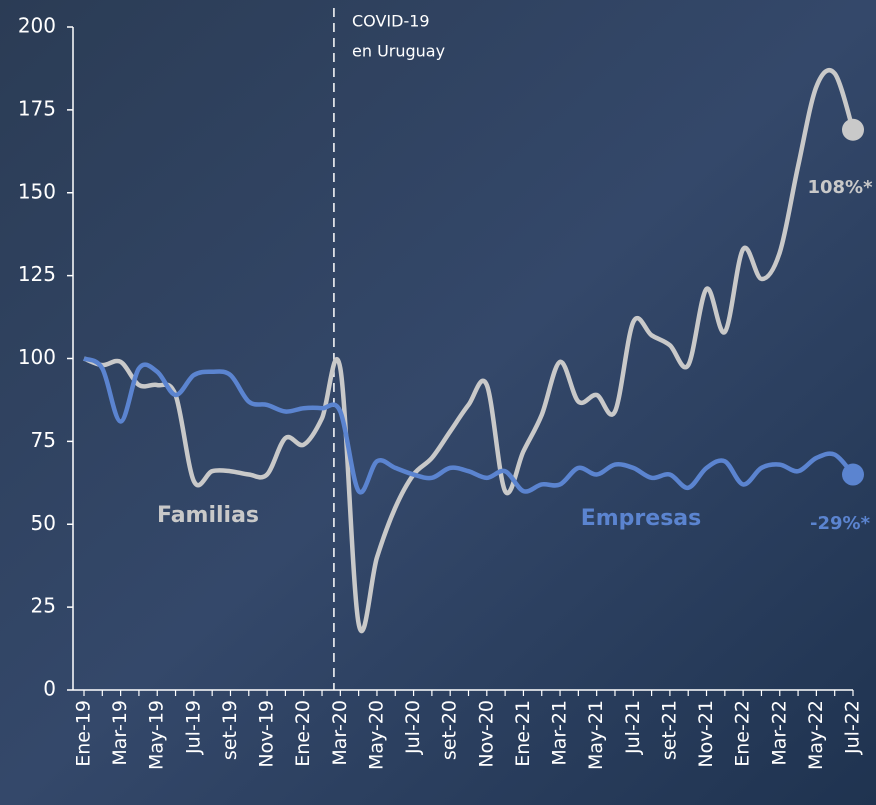 Image resolution: width=876 pixels, height=805 pixels. What do you see at coordinates (633, 727) in the screenshot?
I see `x-tick-label: Jul-21` at bounding box center [633, 727].